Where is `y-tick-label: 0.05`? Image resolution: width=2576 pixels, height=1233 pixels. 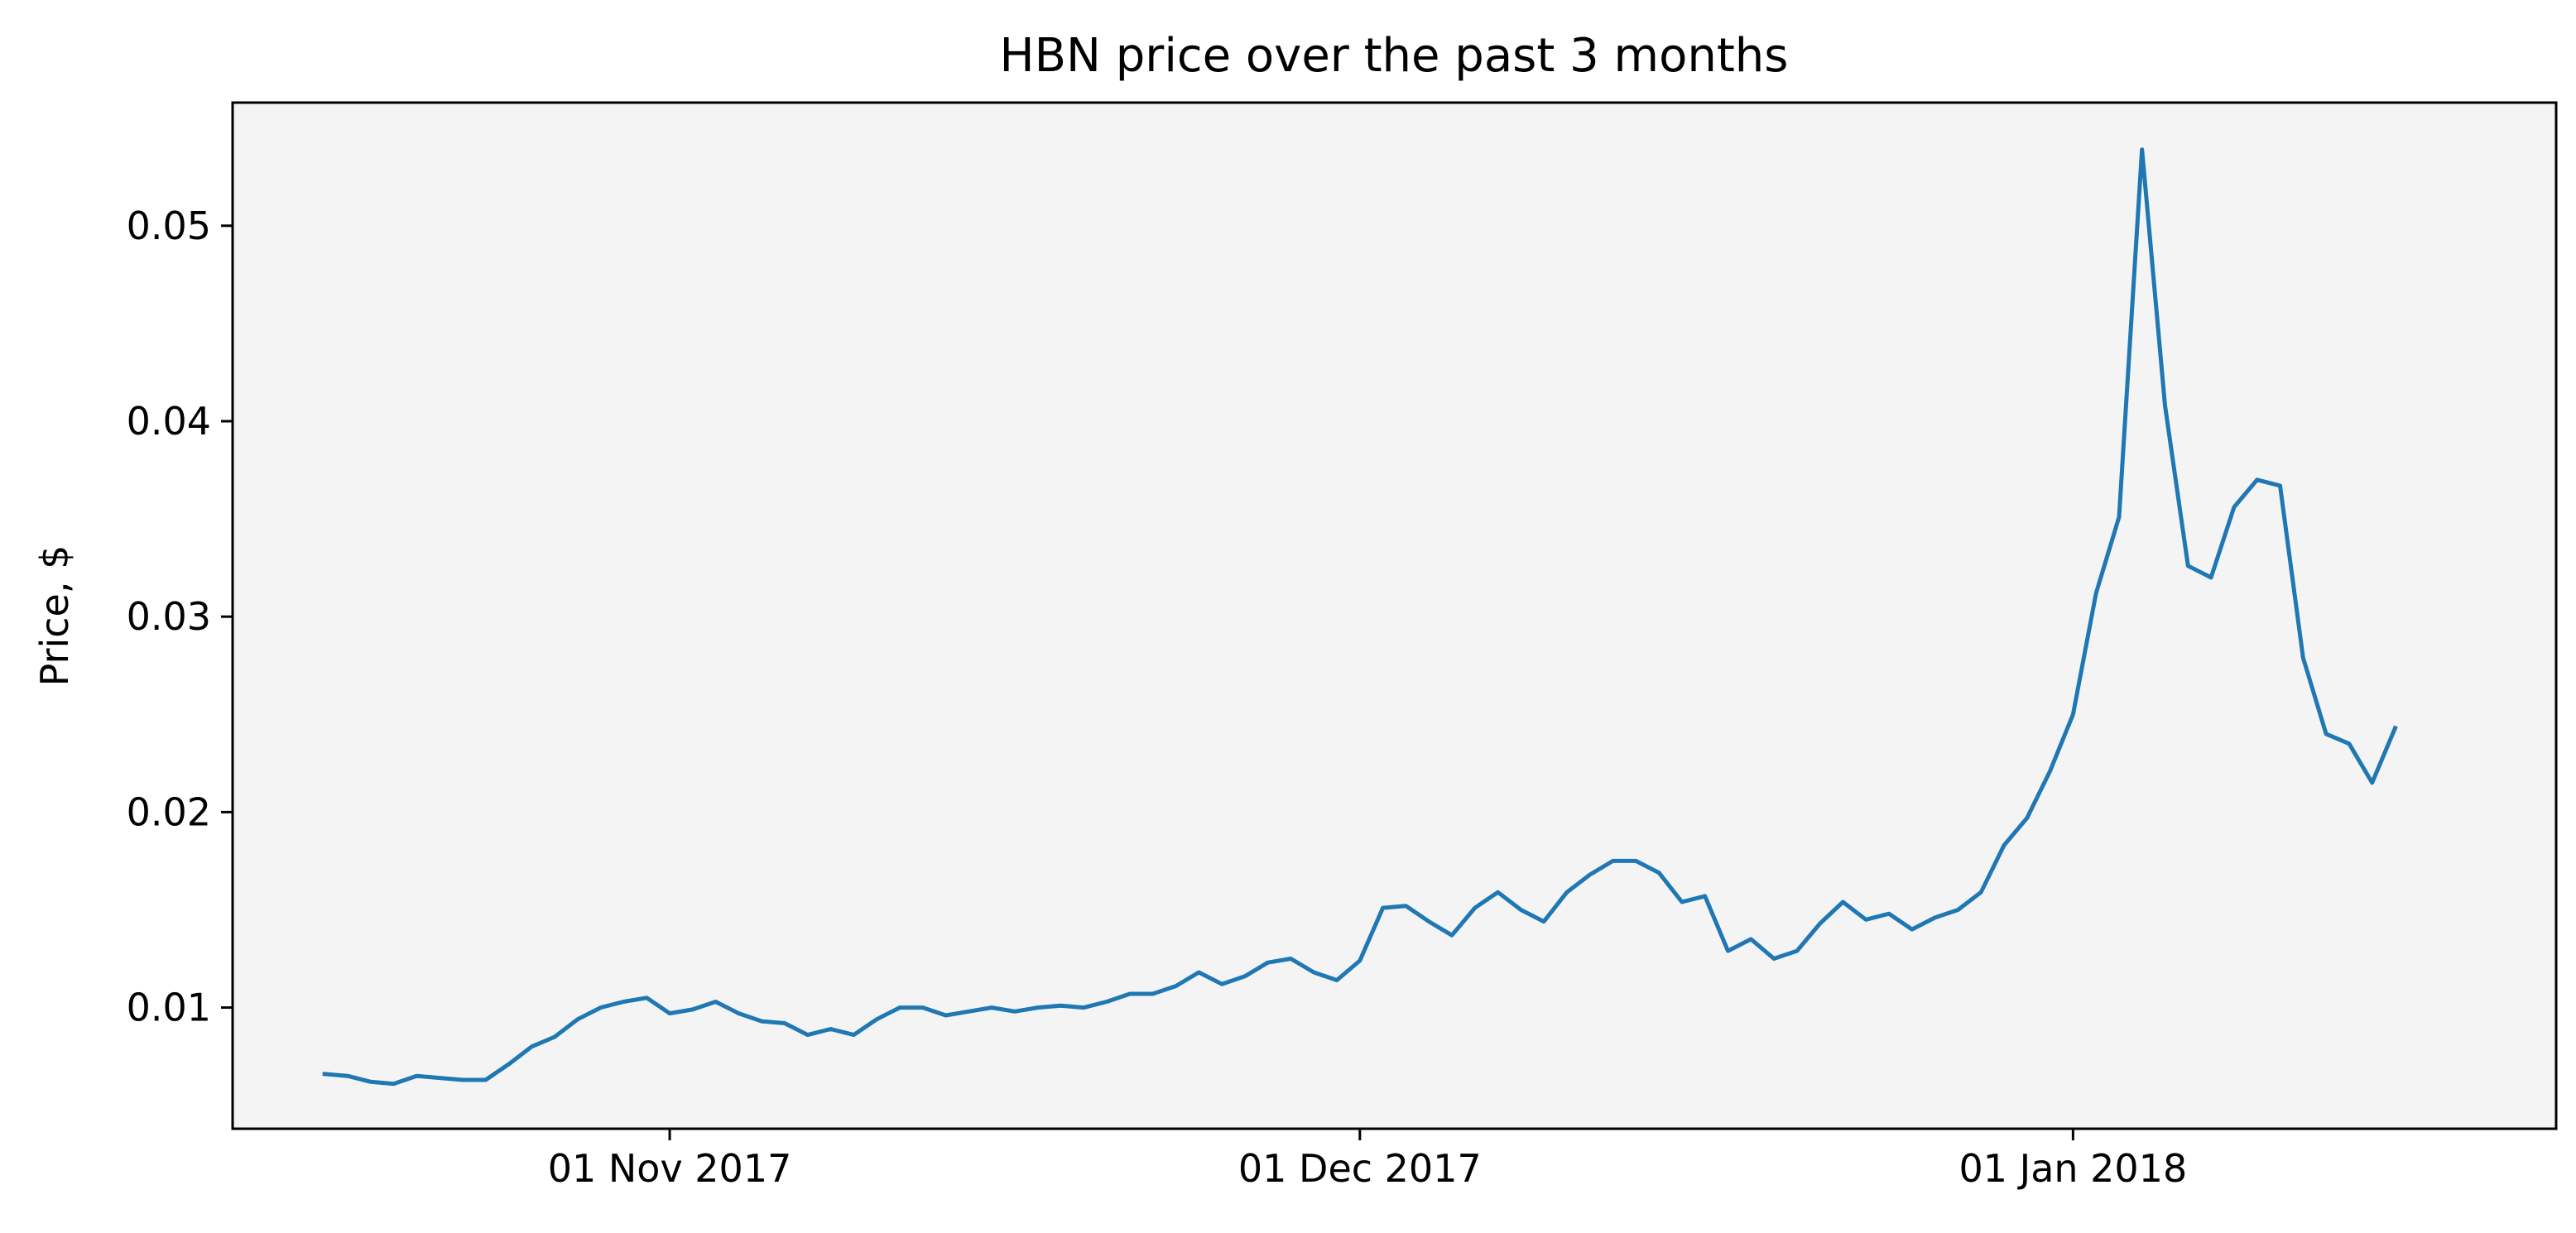 y-tick-label: 0.05 is located at coordinates (169, 226).